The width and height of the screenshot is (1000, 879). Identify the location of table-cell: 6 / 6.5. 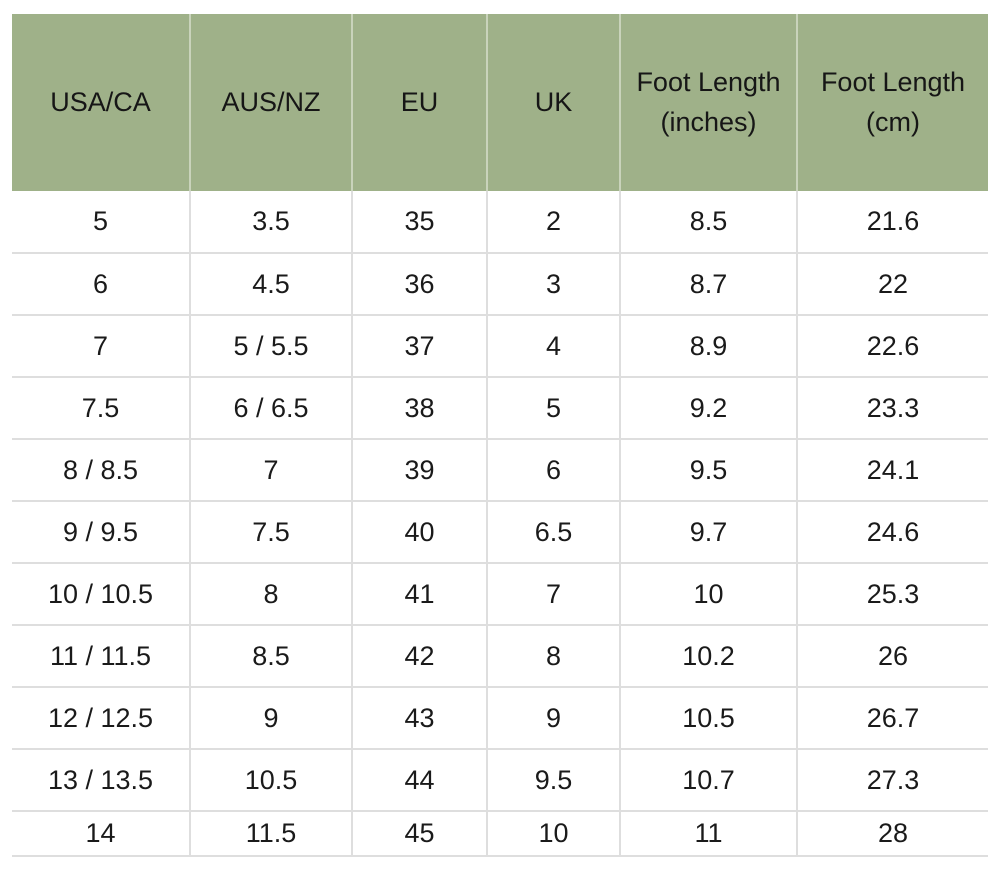
(270, 408).